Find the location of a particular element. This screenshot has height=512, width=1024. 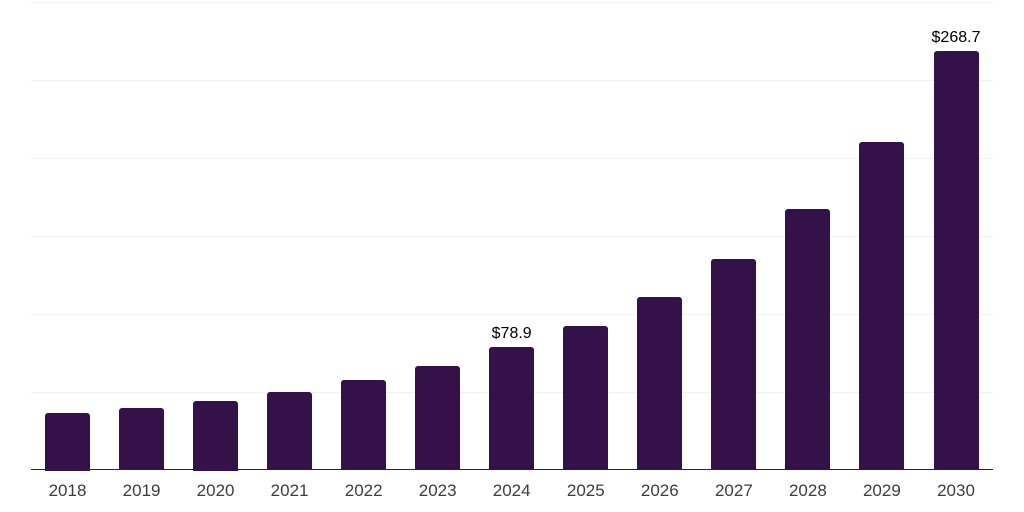

bar-2021 is located at coordinates (290, 431).